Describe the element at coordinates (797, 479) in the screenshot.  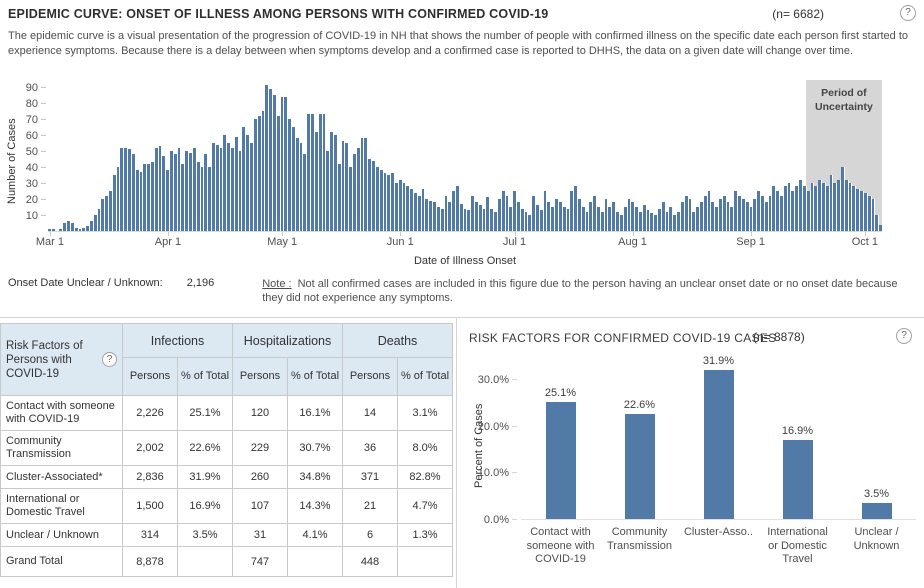
I see `rf-bar` at that location.